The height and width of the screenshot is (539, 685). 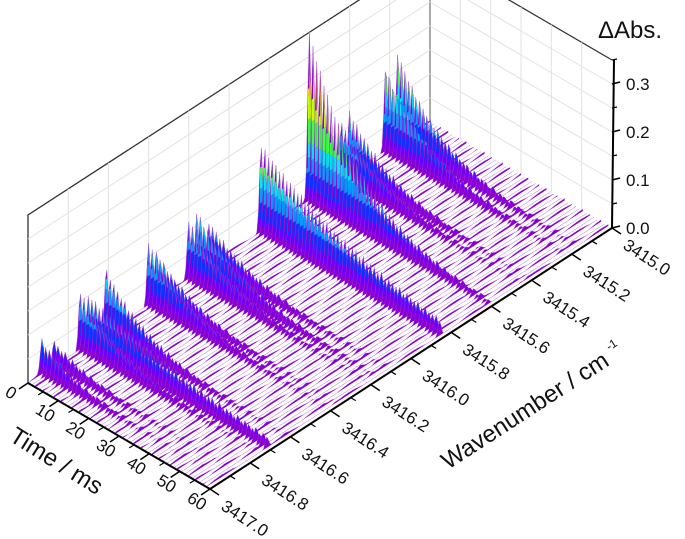 I want to click on wavenumber-tick-label: 3416.4, so click(x=365, y=440).